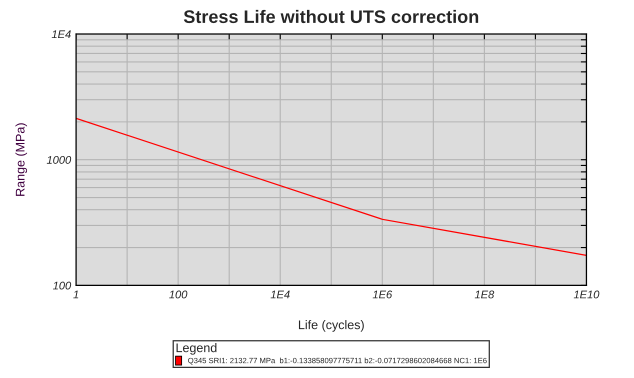  I want to click on y-axis-title: Range (MPa), so click(21, 159).